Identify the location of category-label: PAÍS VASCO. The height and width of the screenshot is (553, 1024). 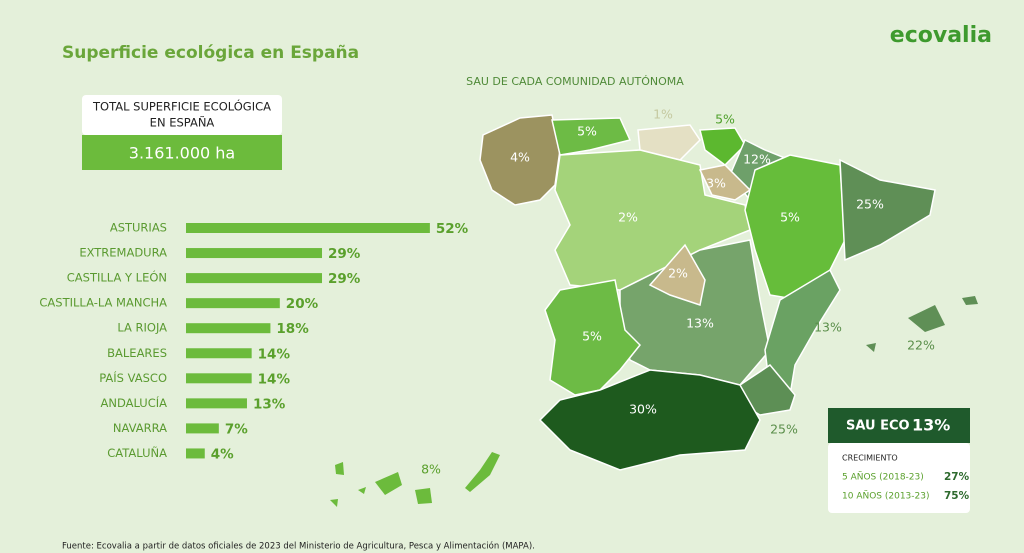
(133, 377).